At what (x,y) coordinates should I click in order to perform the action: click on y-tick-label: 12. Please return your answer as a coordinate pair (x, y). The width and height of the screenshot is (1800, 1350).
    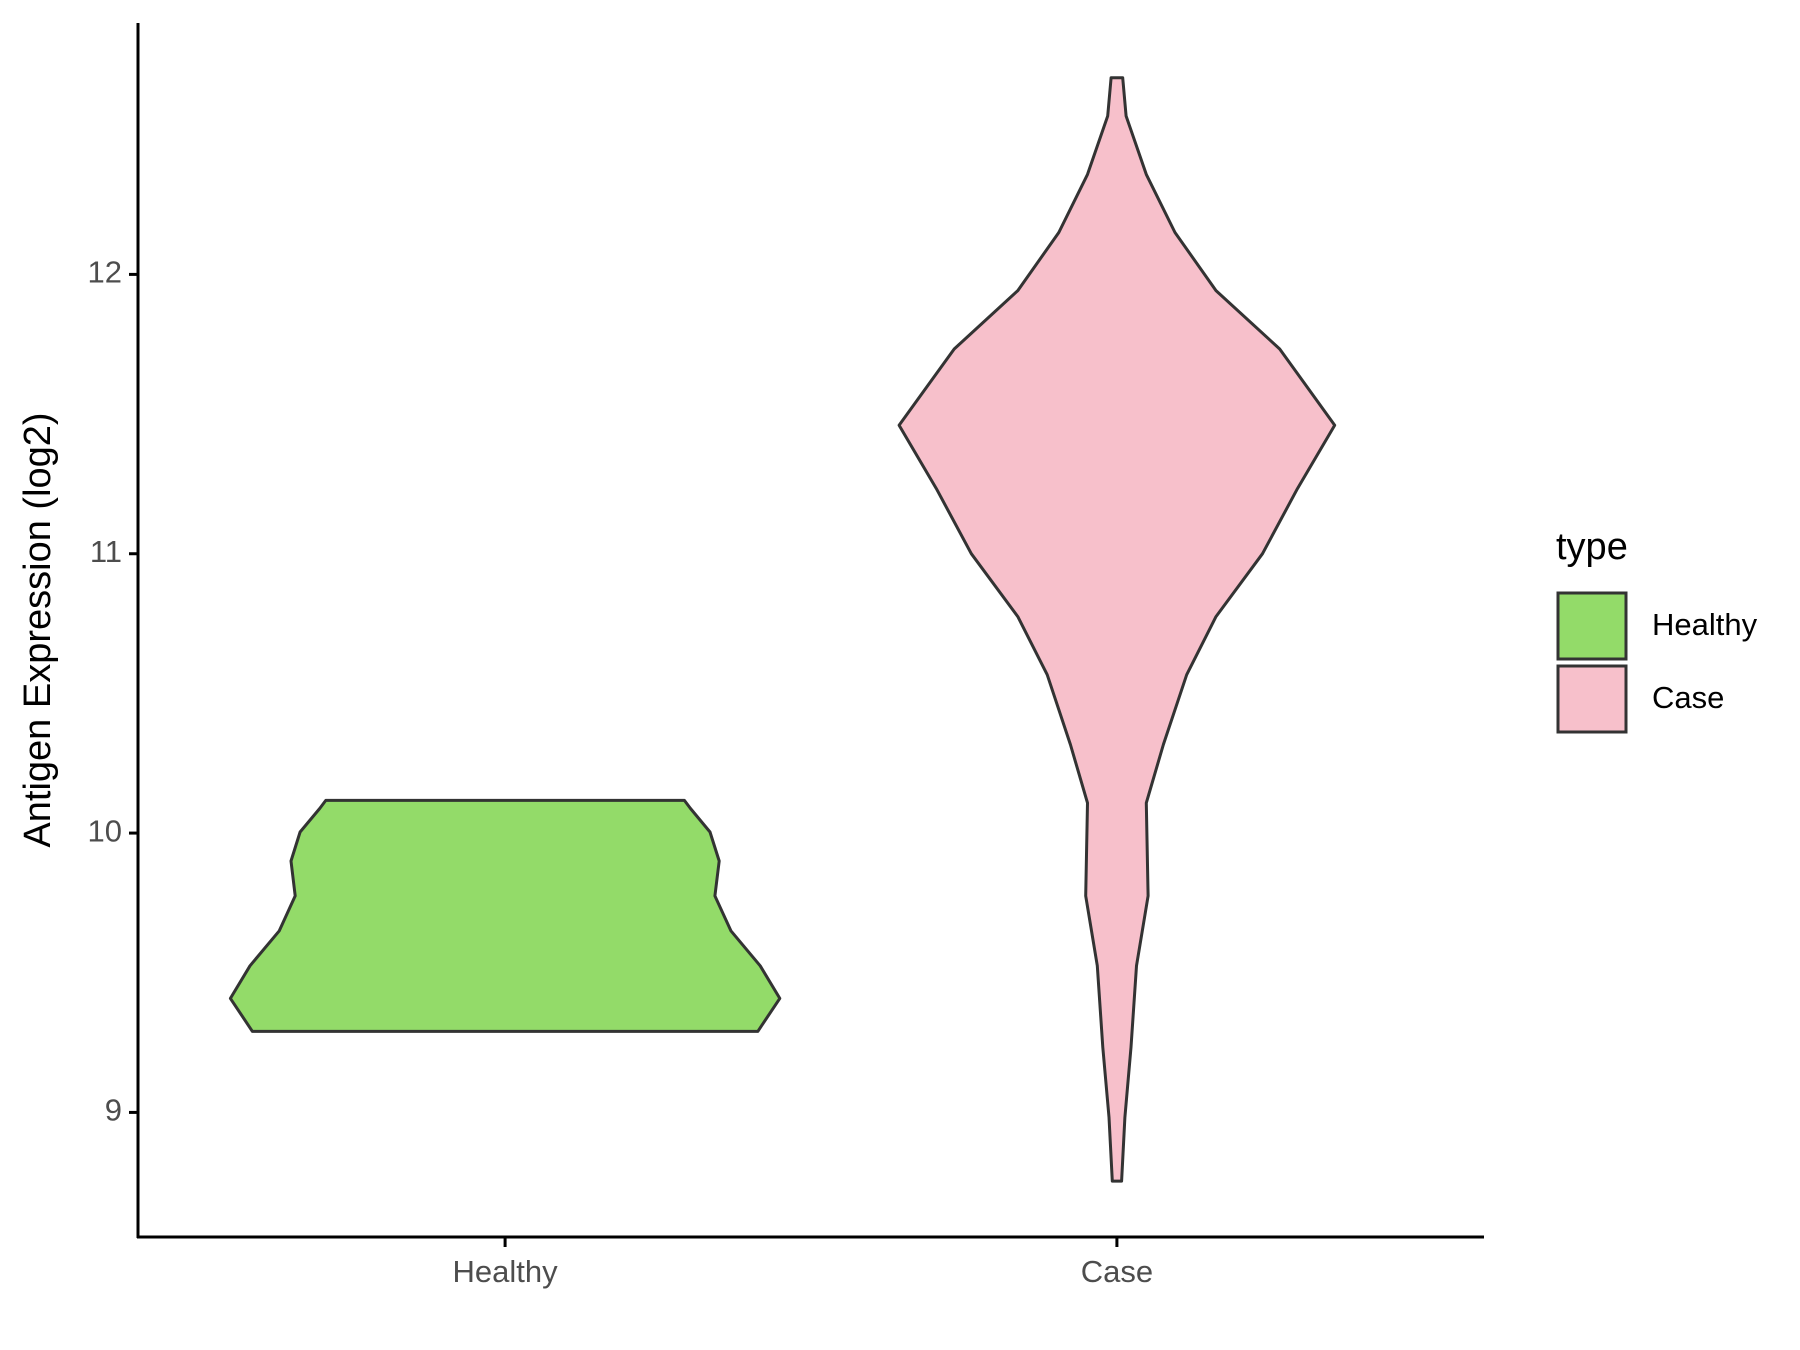
    Looking at the image, I should click on (105, 272).